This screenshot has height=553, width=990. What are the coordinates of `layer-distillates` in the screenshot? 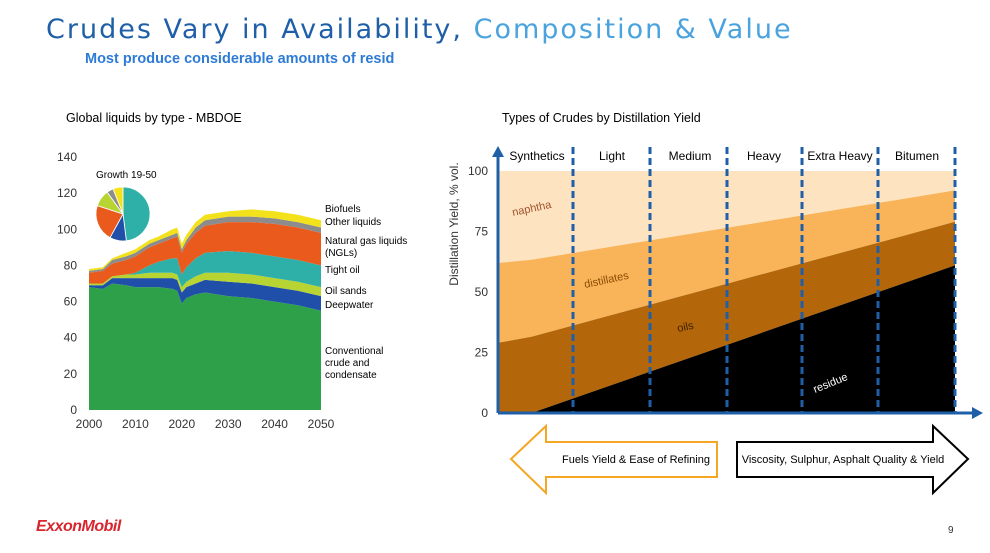 It's located at (726, 266).